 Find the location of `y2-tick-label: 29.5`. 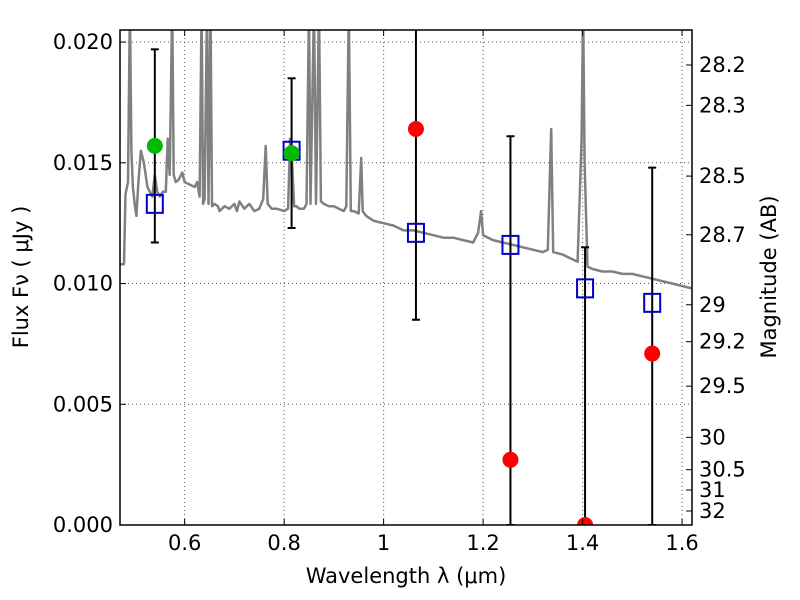

y2-tick-label: 29.5 is located at coordinates (722, 386).